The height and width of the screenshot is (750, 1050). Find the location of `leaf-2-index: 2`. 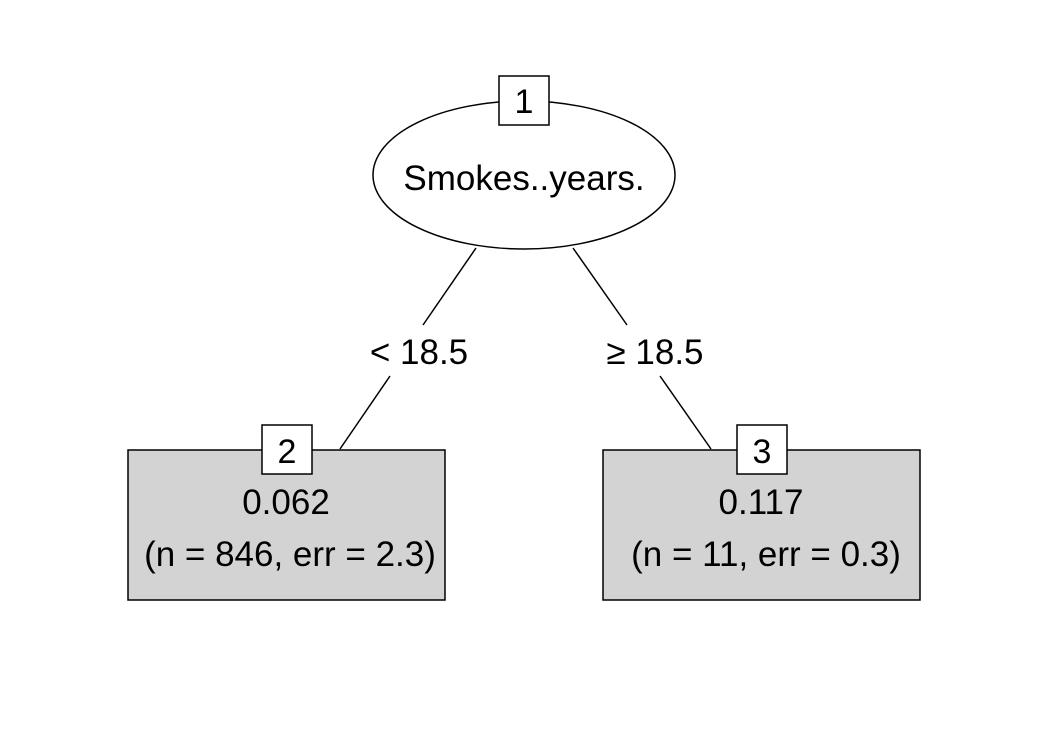

leaf-2-index: 2 is located at coordinates (287, 452).